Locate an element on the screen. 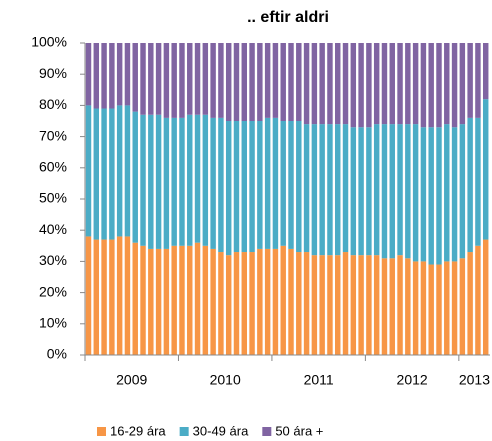  y-tick-label: 100% is located at coordinates (49, 42).